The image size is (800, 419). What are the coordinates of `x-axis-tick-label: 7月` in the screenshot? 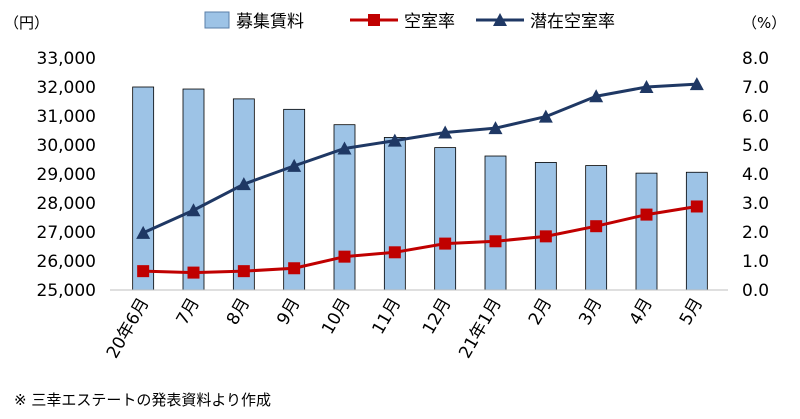 It's located at (188, 312).